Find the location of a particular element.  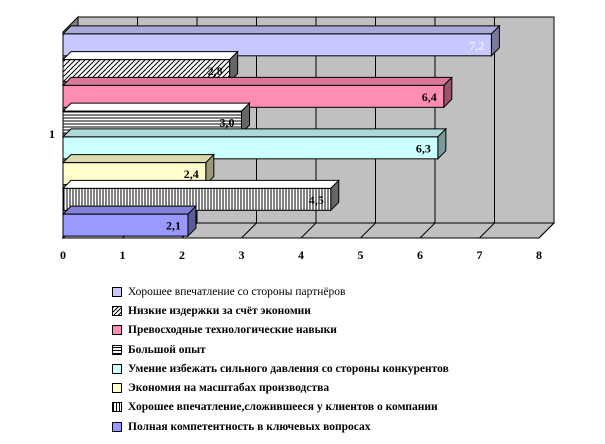

bar: 7,2 is located at coordinates (281, 41).